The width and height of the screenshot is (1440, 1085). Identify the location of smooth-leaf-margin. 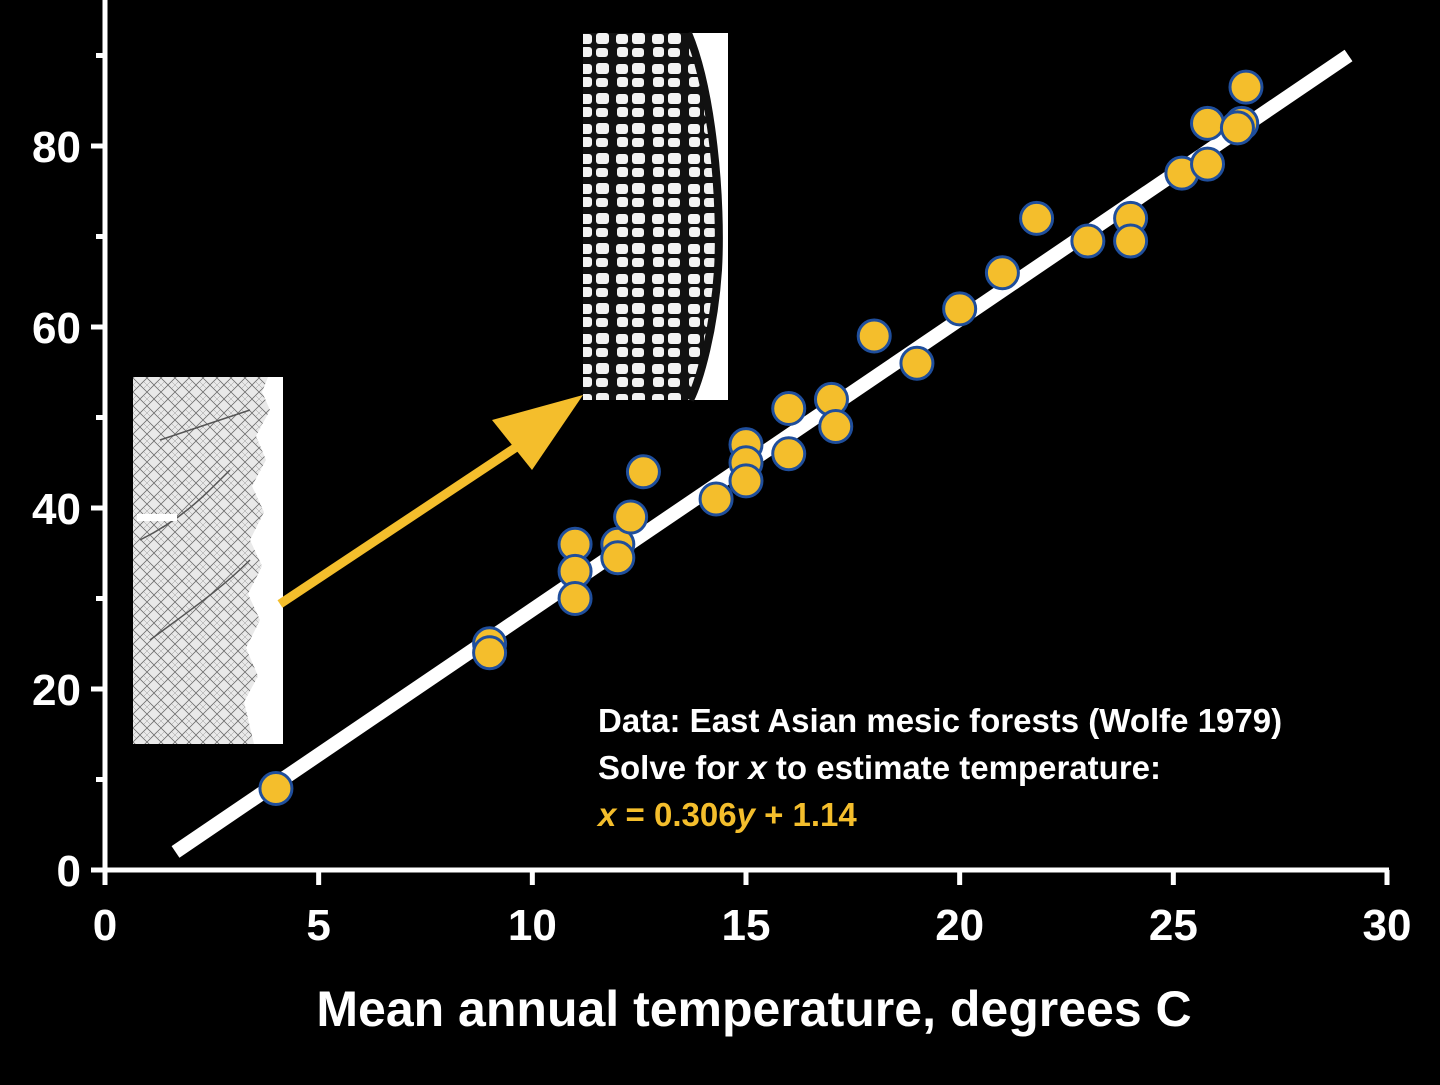
(703, 216).